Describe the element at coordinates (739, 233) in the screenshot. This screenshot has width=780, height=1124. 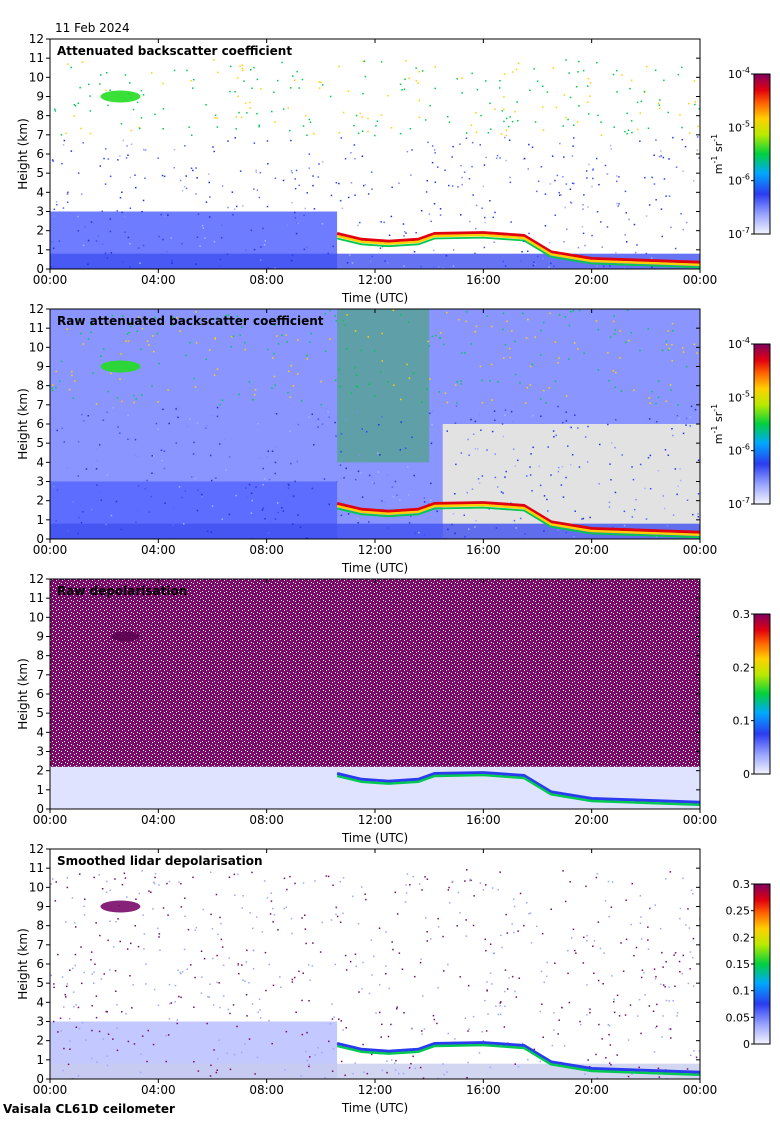
I see `colorbar-tick-label: 10-7` at that location.